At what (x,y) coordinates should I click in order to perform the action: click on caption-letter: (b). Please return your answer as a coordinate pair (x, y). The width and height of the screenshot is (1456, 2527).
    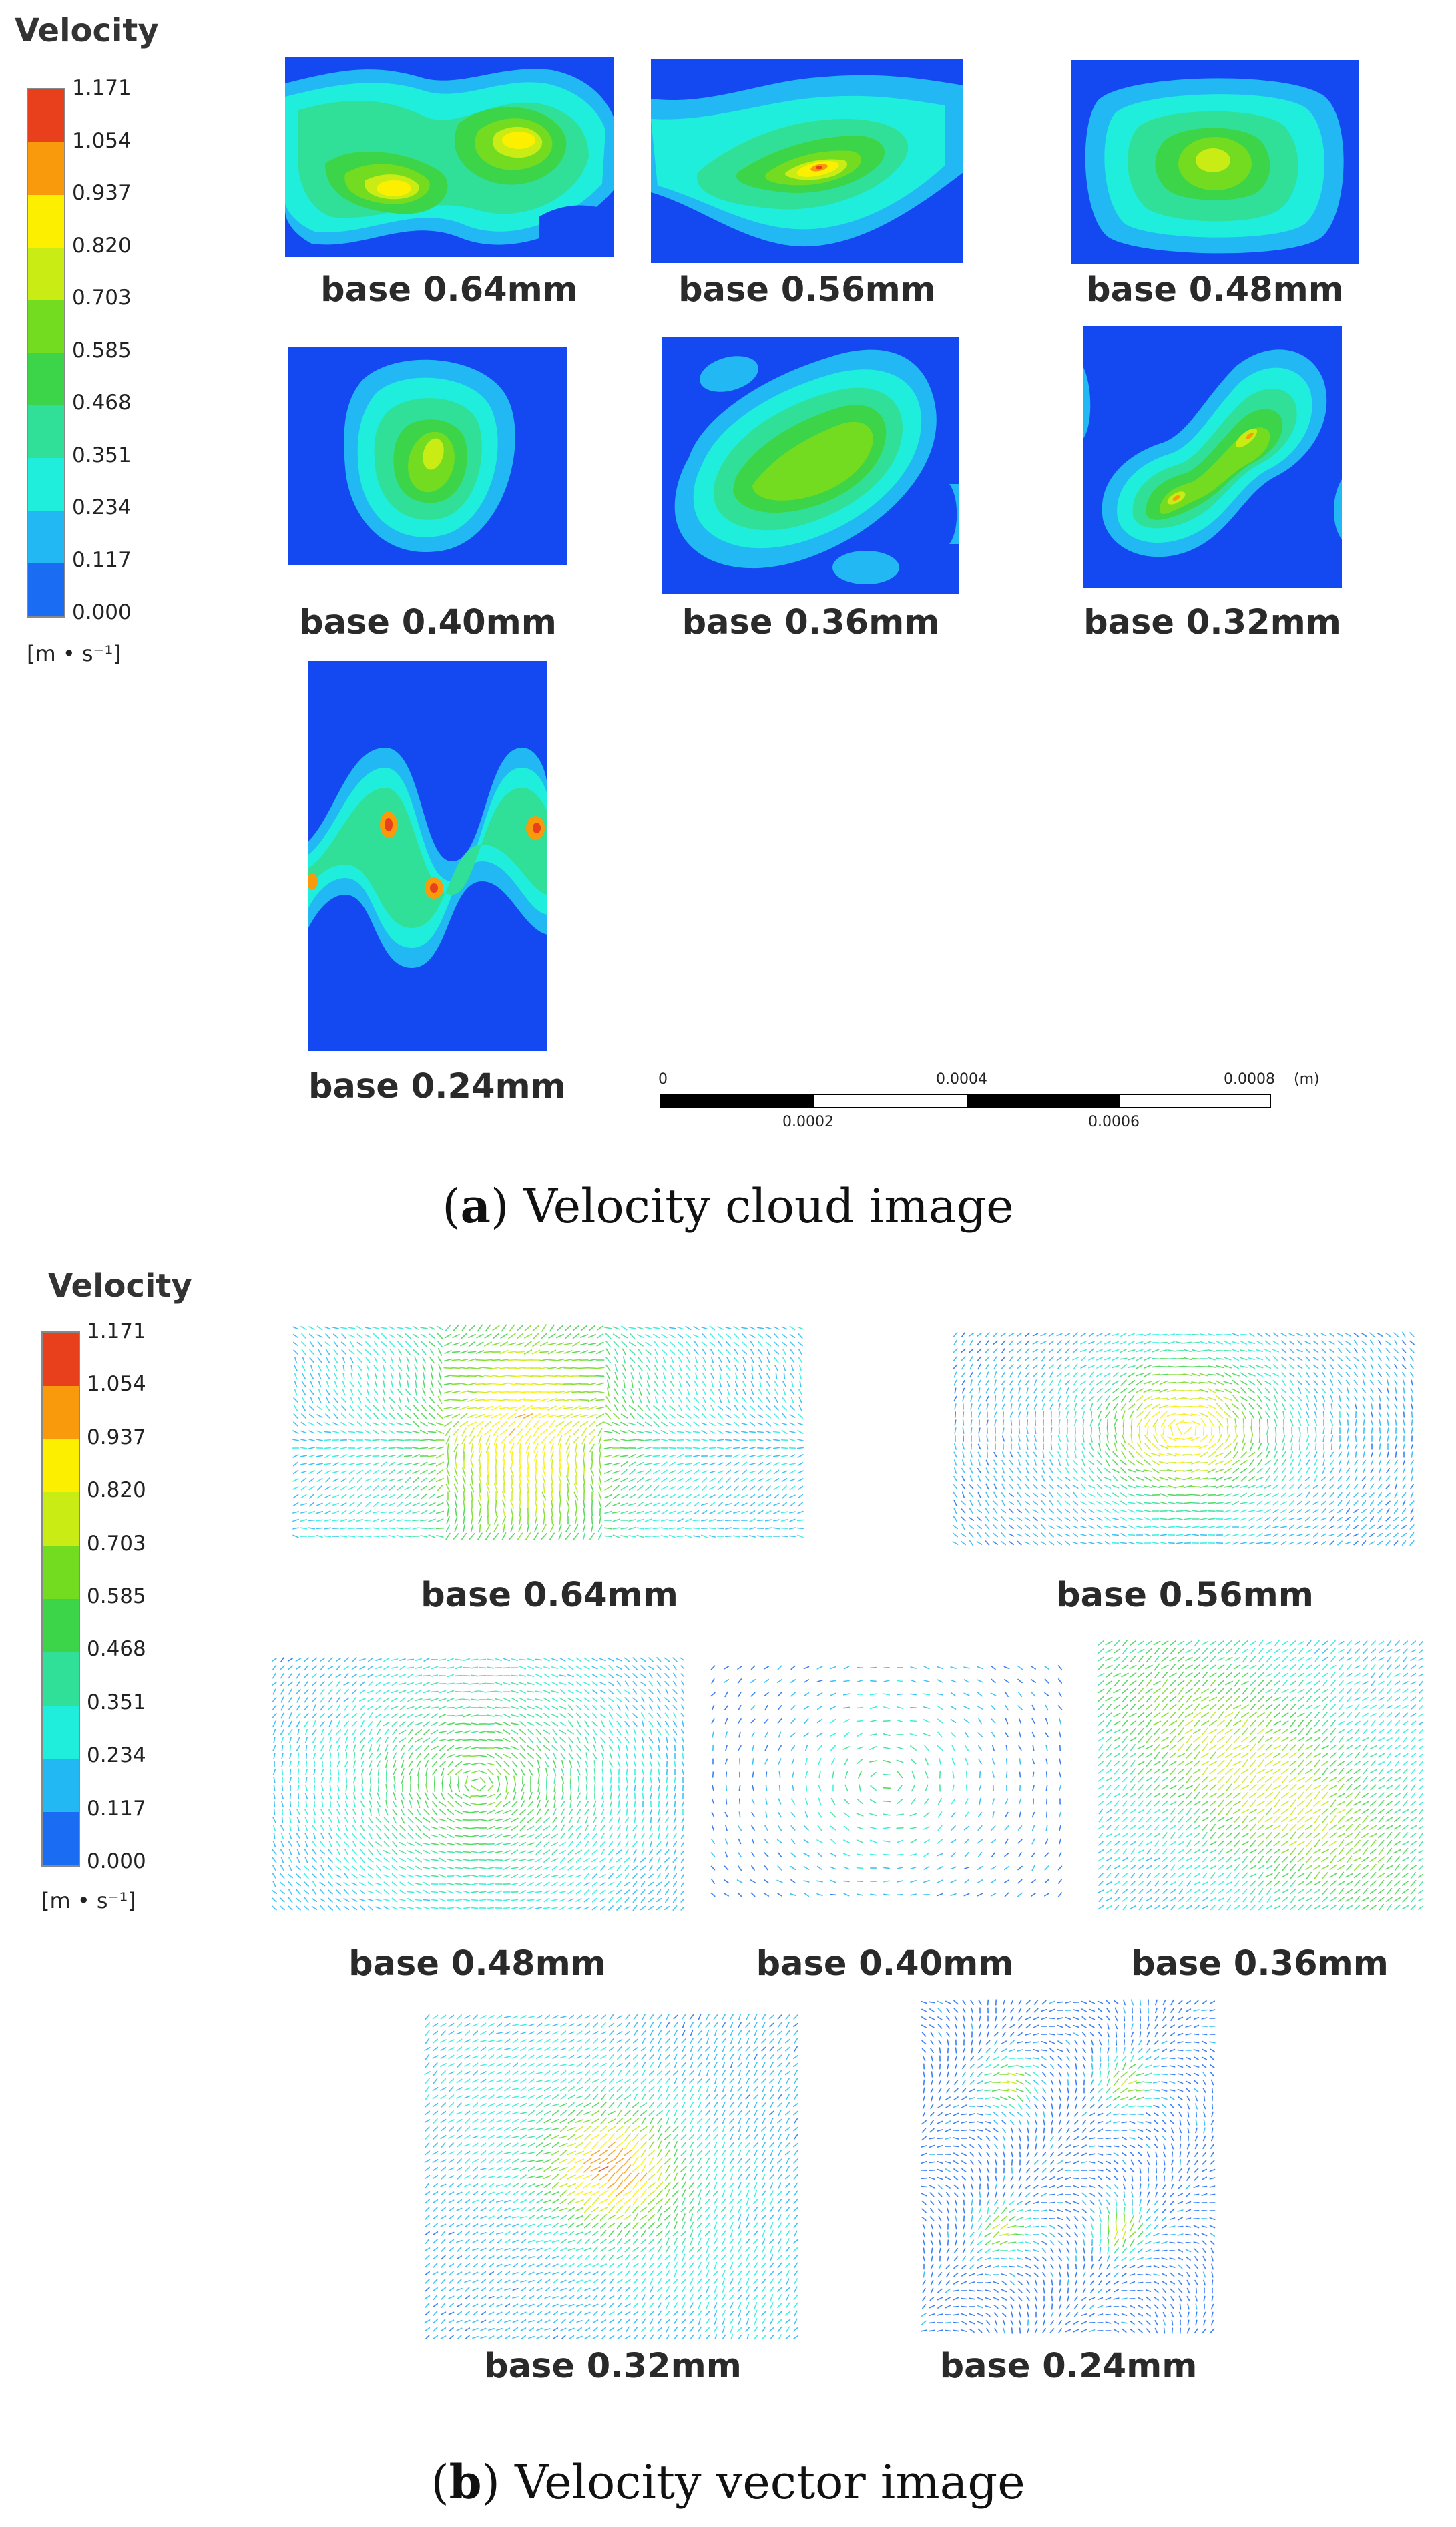
    Looking at the image, I should click on (465, 2482).